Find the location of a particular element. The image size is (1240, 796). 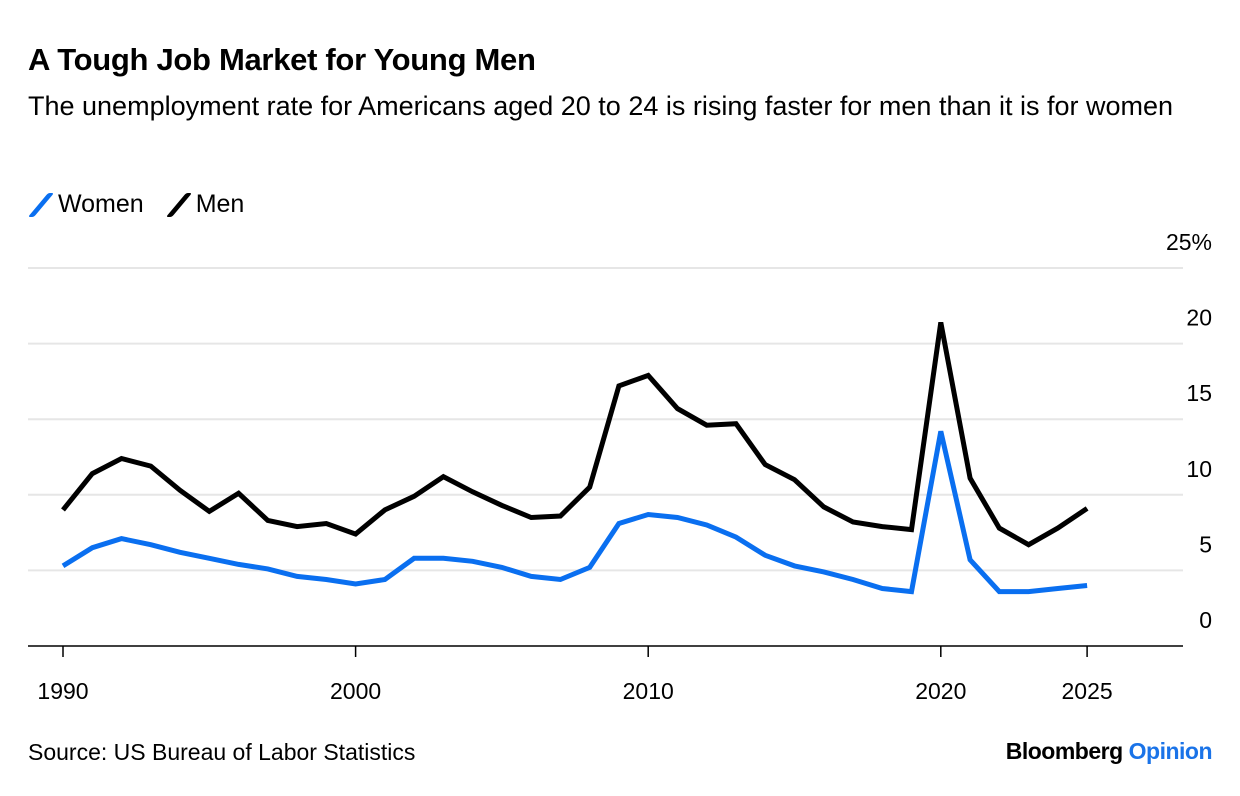

legend-item-women: Women is located at coordinates (85, 204).